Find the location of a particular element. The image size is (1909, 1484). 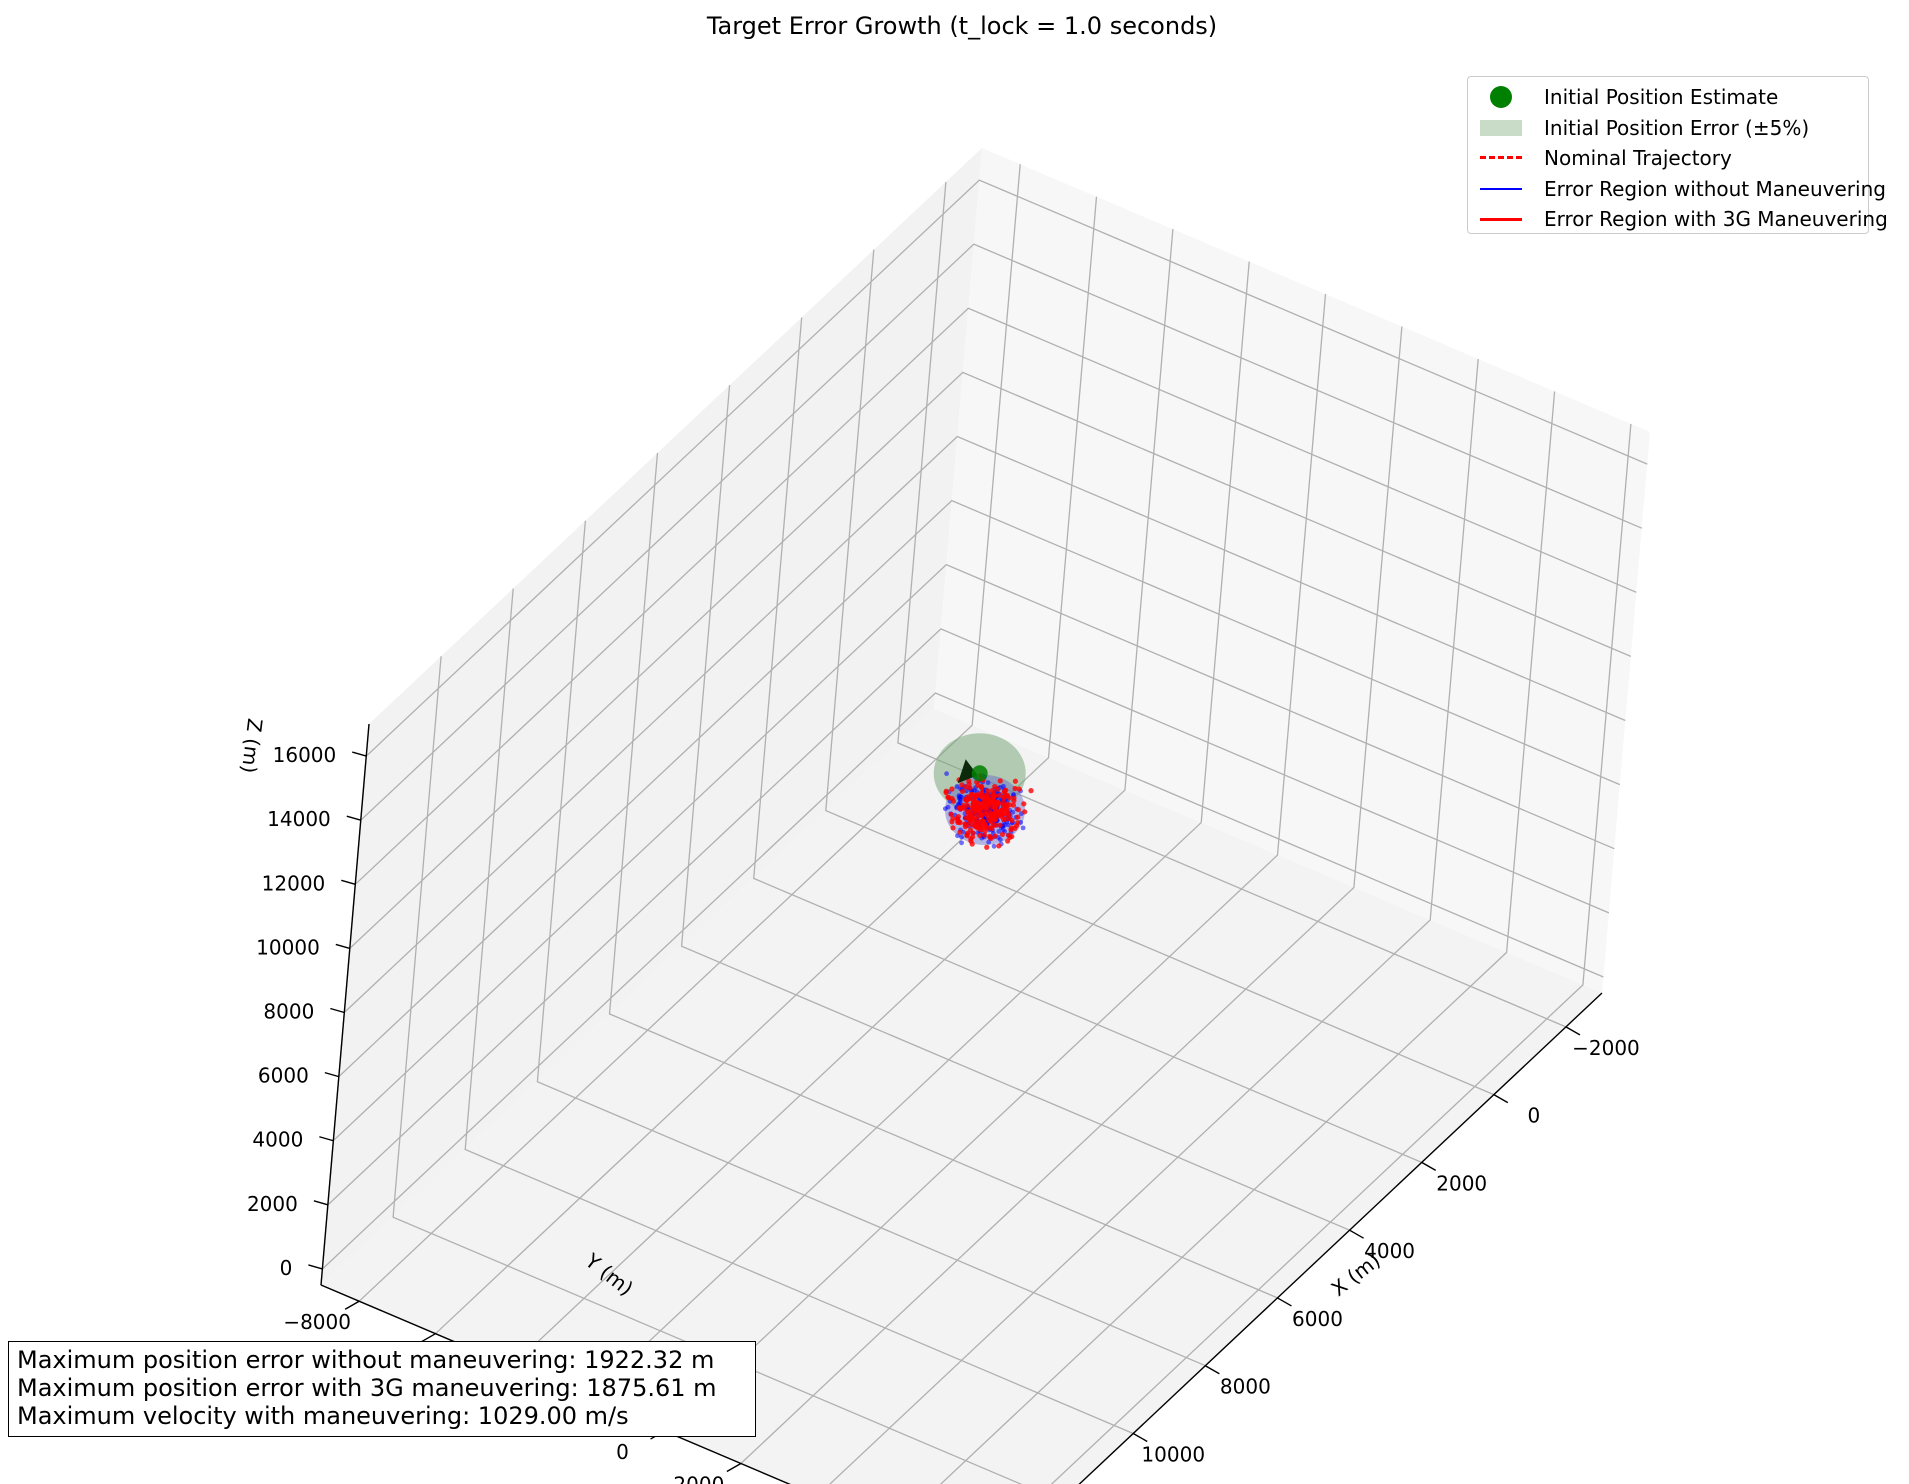

x-tick-label: 2000 is located at coordinates (1461, 1183).